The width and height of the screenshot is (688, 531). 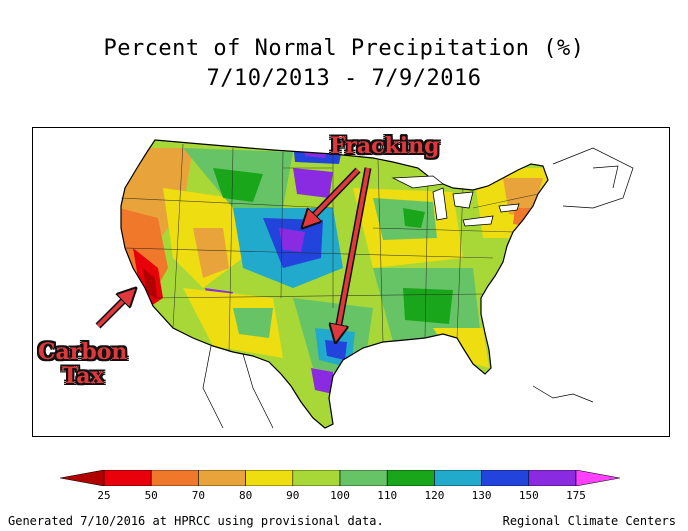 I want to click on legend-label: 50, so click(x=151, y=495).